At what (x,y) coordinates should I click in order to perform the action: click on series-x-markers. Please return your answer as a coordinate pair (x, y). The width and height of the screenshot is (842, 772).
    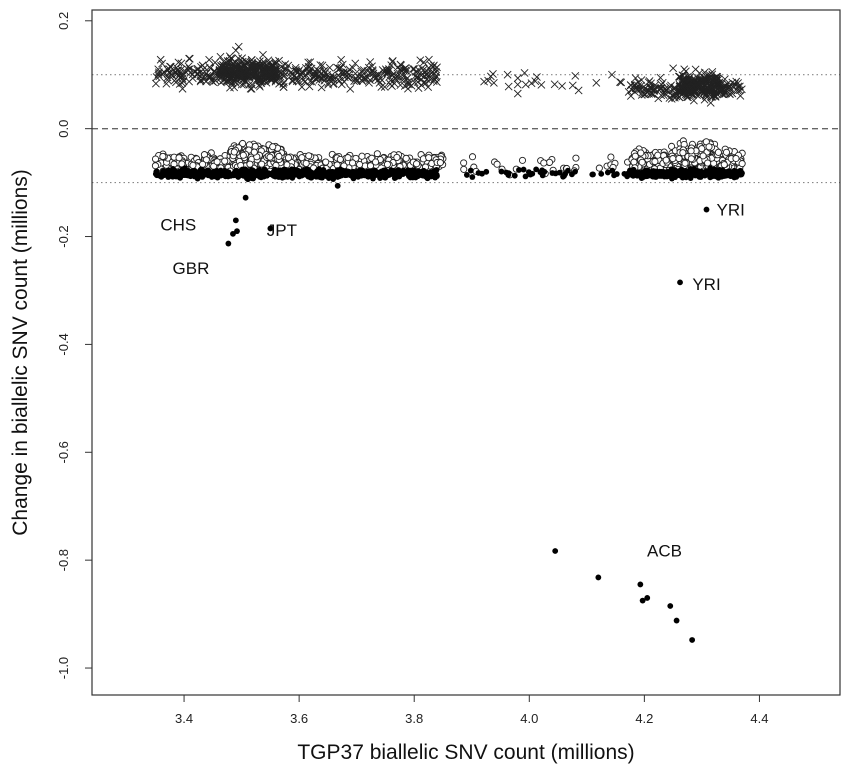
    Looking at the image, I should click on (448, 74).